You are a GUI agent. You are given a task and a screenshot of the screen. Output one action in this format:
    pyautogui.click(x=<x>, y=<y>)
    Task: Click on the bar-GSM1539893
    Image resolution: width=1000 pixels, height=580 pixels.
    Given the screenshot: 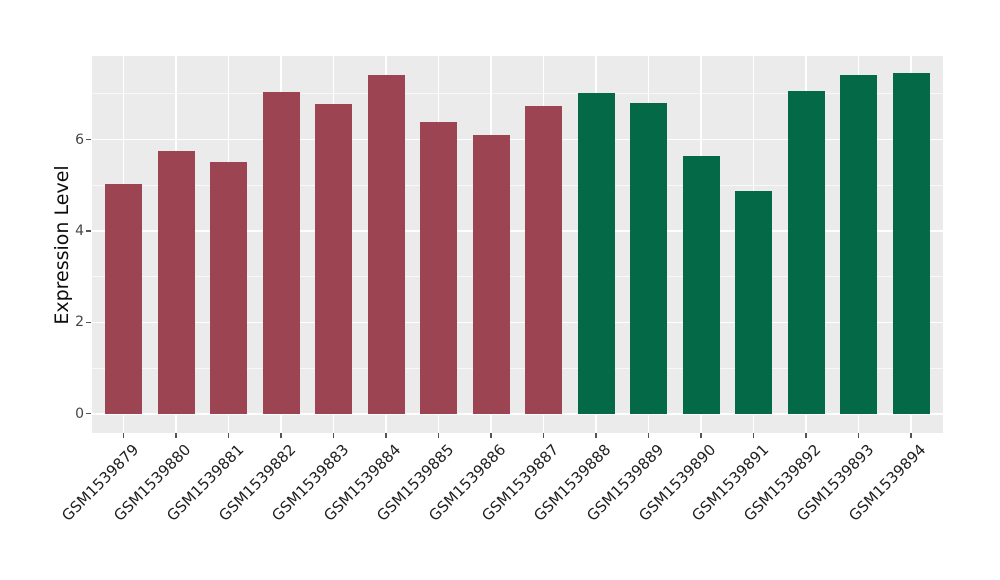 What is the action you would take?
    pyautogui.click(x=858, y=244)
    